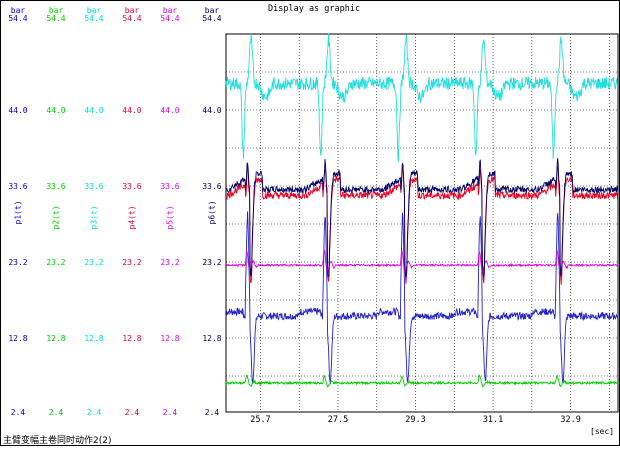  I want to click on x-tick-label: 25.7, so click(260, 420).